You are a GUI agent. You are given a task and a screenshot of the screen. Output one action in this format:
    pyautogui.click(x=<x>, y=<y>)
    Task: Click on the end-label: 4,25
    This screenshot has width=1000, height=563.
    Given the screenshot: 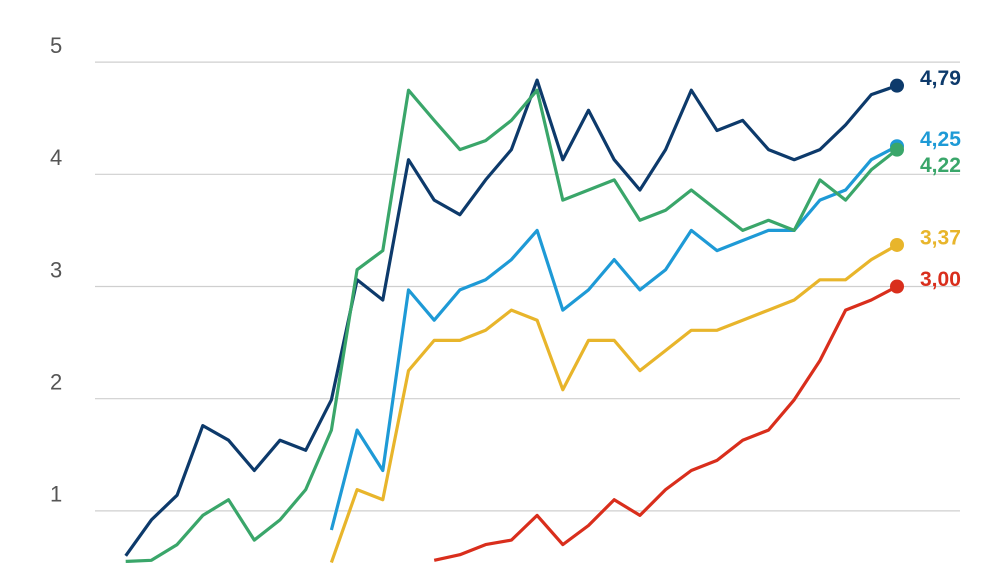 What is the action you would take?
    pyautogui.click(x=940, y=139)
    